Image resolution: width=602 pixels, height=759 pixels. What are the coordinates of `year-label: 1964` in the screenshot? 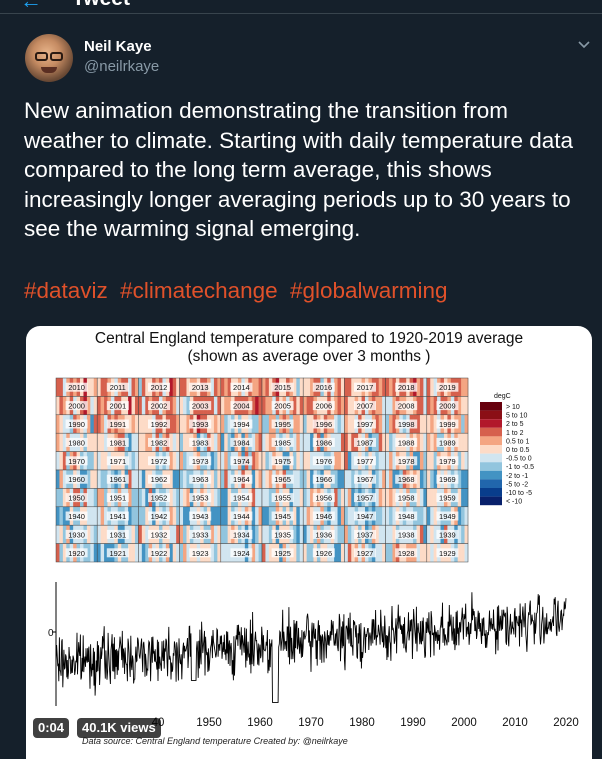 It's located at (241, 479).